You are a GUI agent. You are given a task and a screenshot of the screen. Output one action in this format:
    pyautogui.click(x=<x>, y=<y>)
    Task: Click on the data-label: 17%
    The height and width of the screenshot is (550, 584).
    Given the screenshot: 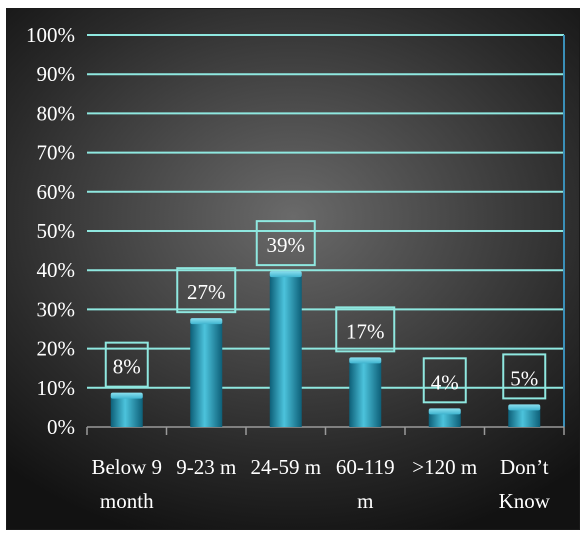 What is the action you would take?
    pyautogui.click(x=365, y=331)
    